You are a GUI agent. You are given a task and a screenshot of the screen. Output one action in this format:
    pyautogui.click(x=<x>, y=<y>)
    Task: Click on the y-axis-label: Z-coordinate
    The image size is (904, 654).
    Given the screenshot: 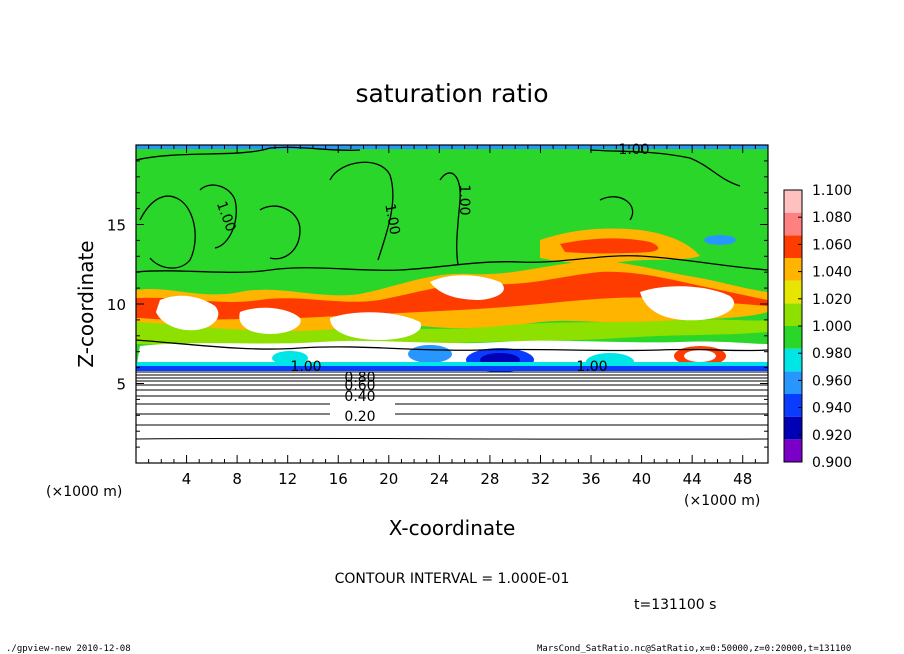 What is the action you would take?
    pyautogui.click(x=86, y=303)
    